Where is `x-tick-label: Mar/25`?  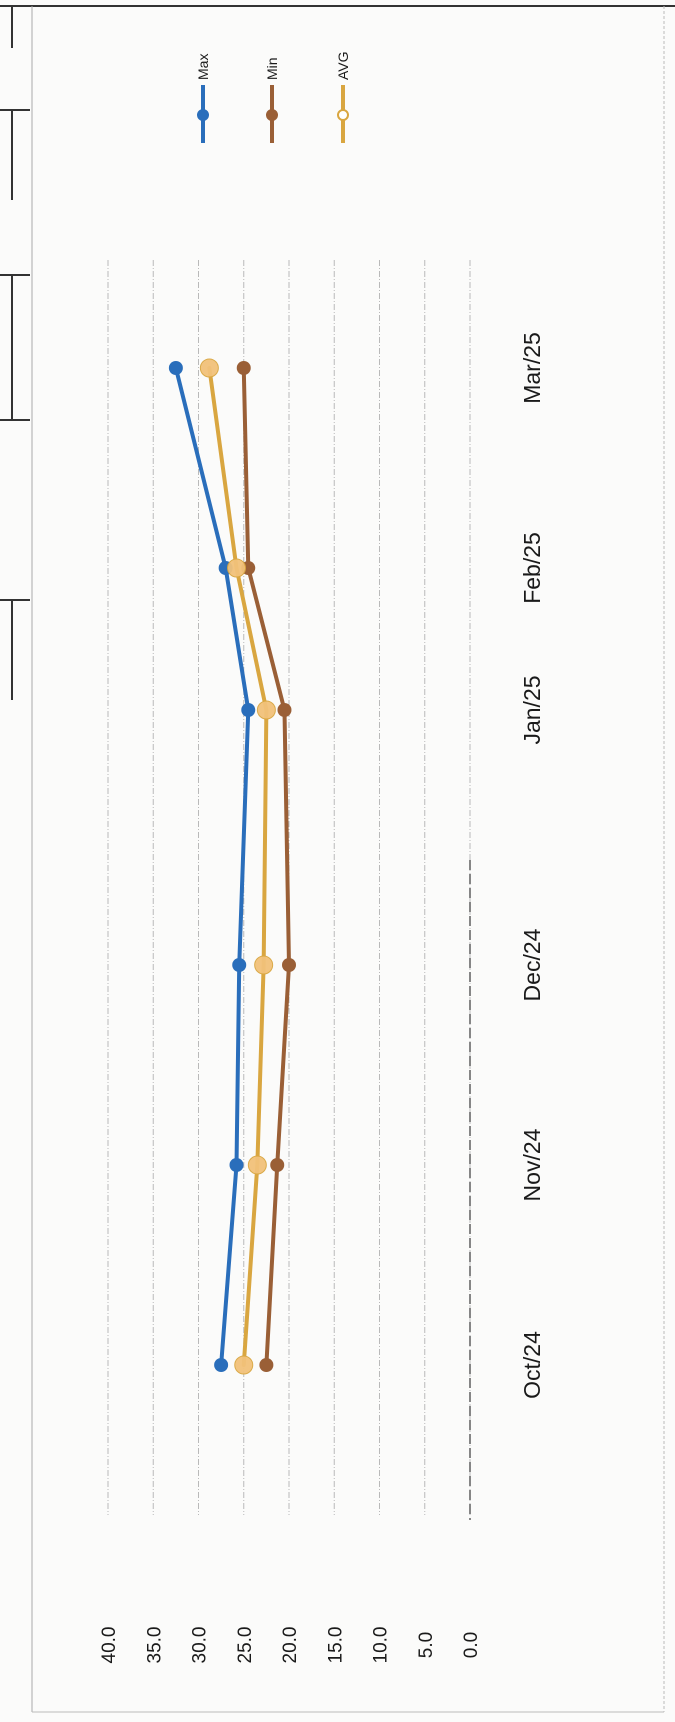 x-tick-label: Mar/25 is located at coordinates (532, 368).